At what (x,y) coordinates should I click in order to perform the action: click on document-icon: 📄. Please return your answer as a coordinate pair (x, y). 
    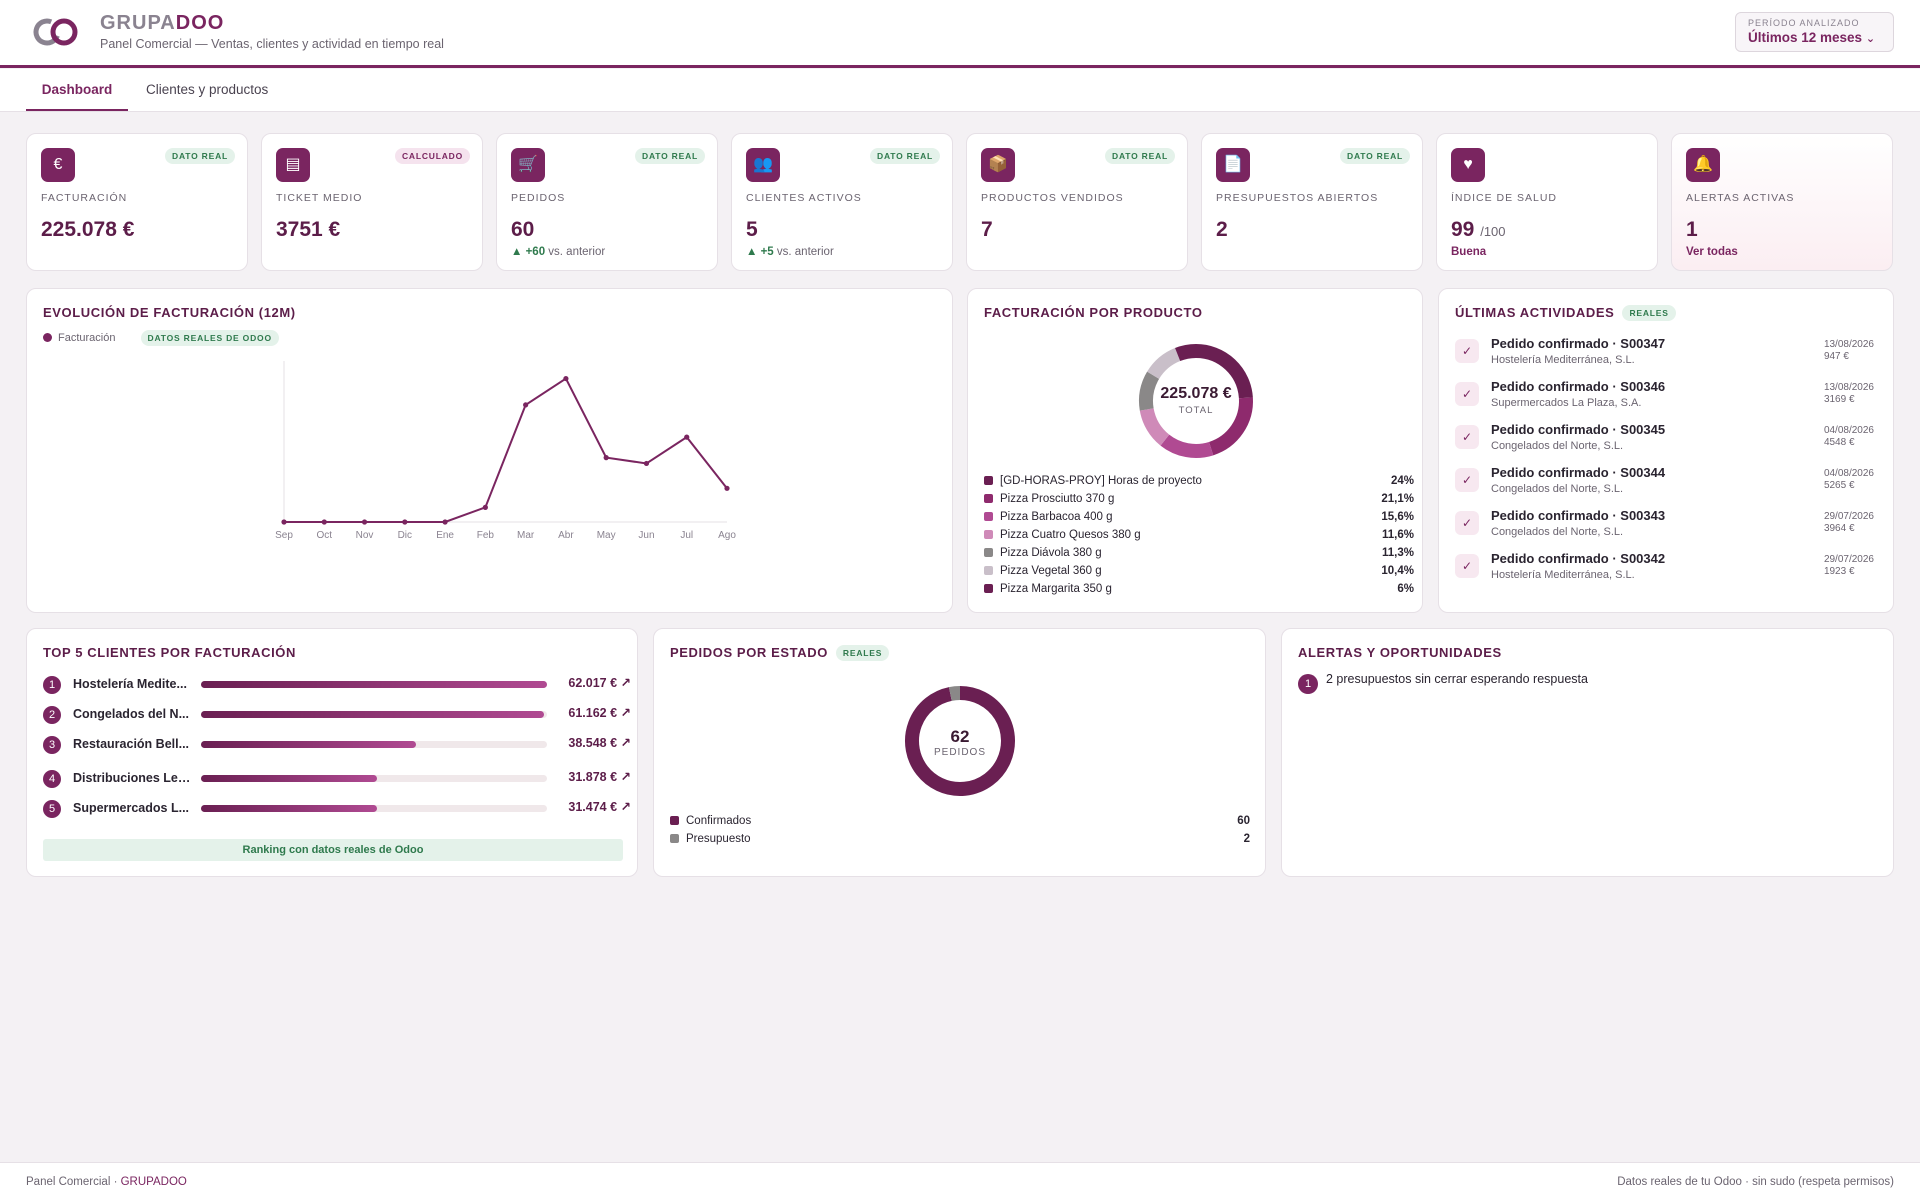
    Looking at the image, I should click on (1233, 165).